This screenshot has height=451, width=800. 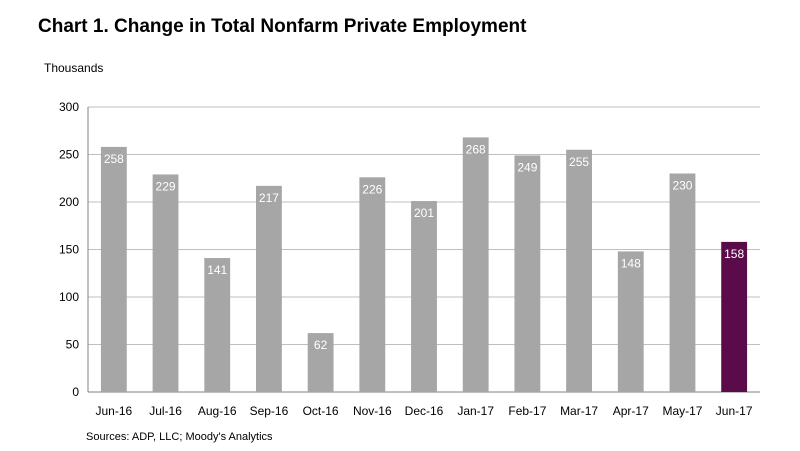 I want to click on data-label: 268, so click(x=476, y=149).